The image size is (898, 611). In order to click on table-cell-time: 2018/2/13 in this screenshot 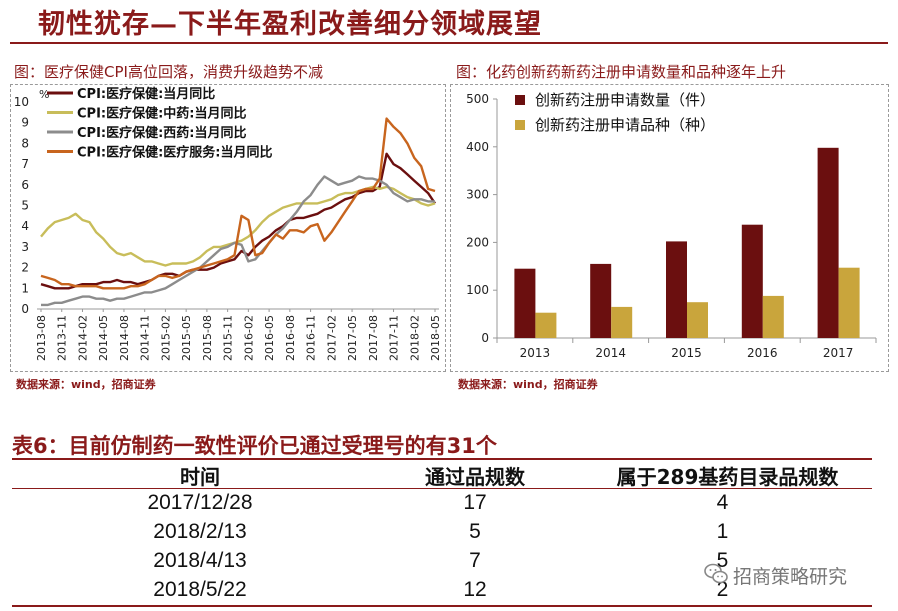, I will do `click(200, 531)`.